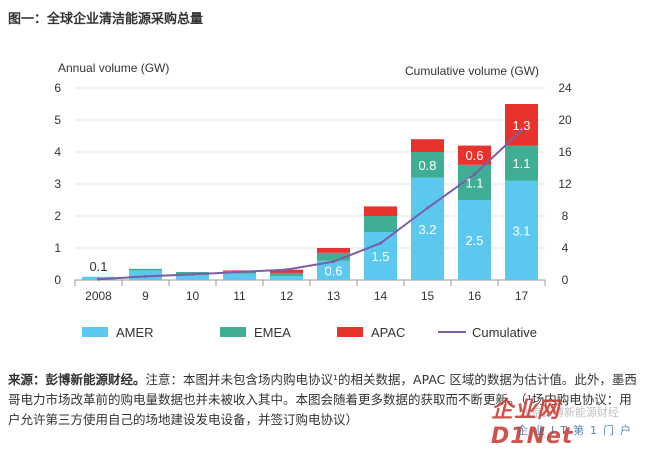 The height and width of the screenshot is (450, 651). What do you see at coordinates (565, 152) in the screenshot?
I see `y2-tick-label: 16` at bounding box center [565, 152].